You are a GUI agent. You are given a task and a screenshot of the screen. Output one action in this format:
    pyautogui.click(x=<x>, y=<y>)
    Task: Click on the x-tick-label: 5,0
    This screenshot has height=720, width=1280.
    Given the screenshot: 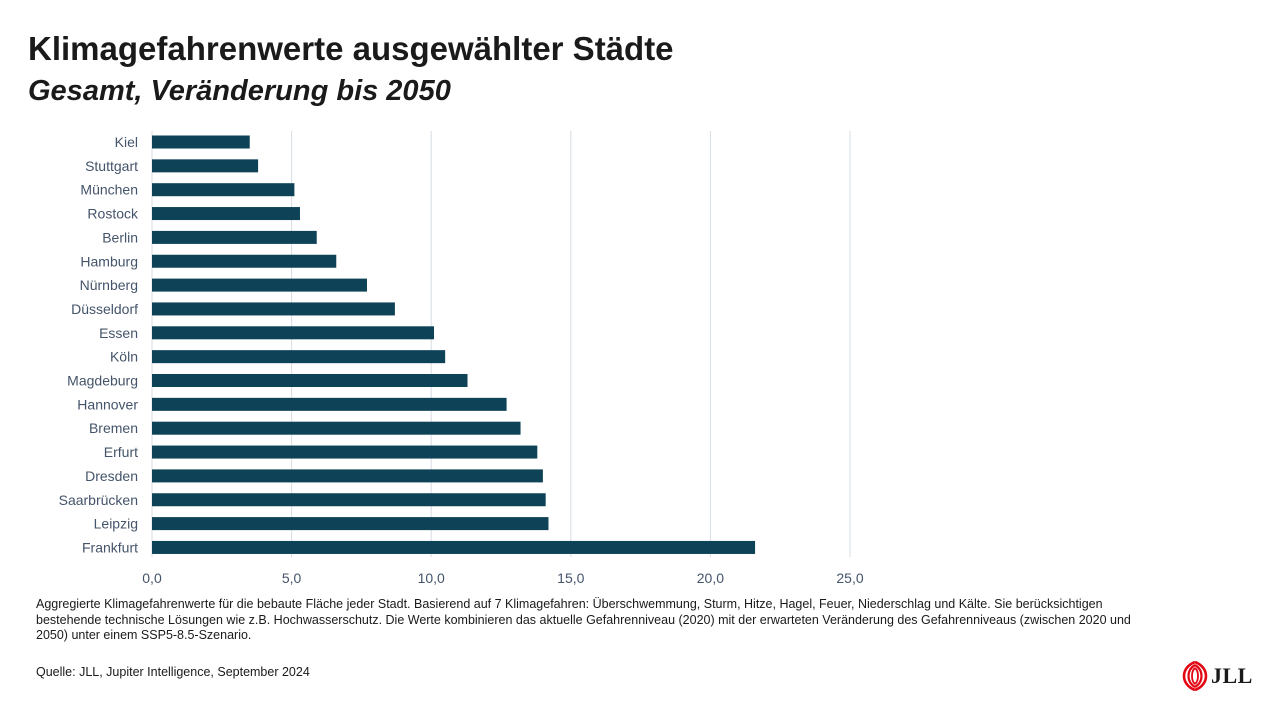 What is the action you would take?
    pyautogui.click(x=292, y=578)
    